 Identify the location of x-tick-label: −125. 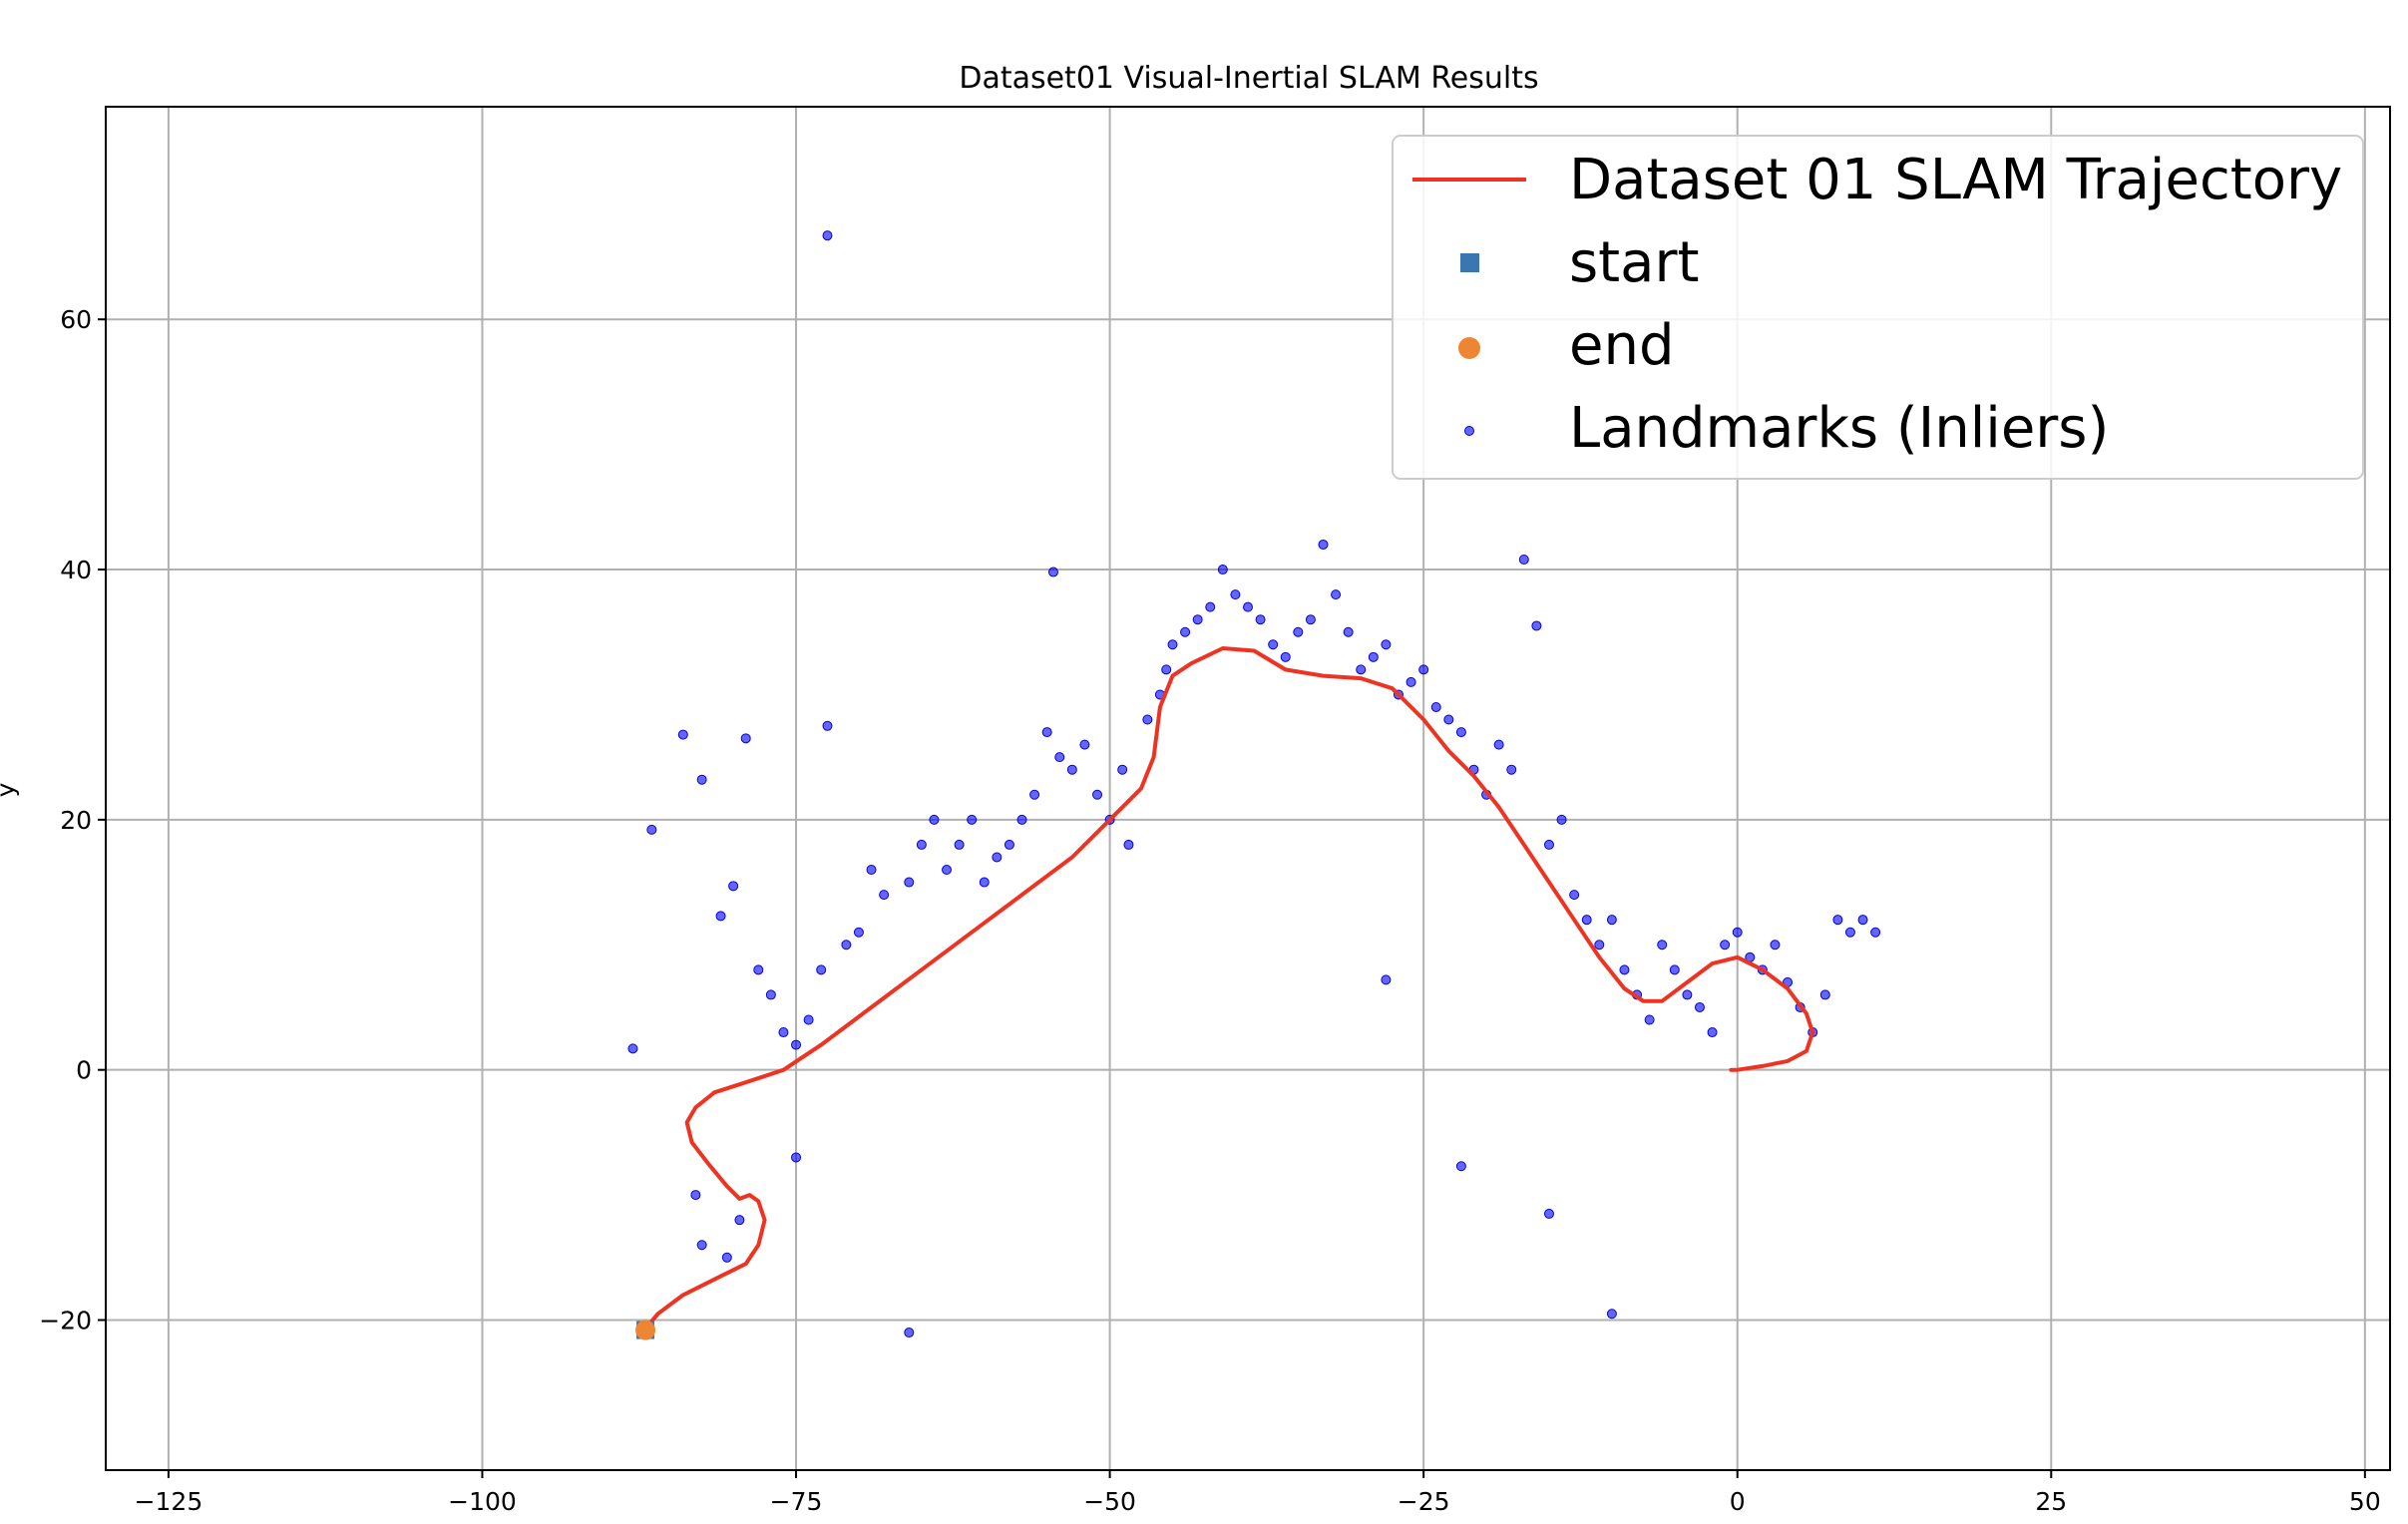
(169, 1502).